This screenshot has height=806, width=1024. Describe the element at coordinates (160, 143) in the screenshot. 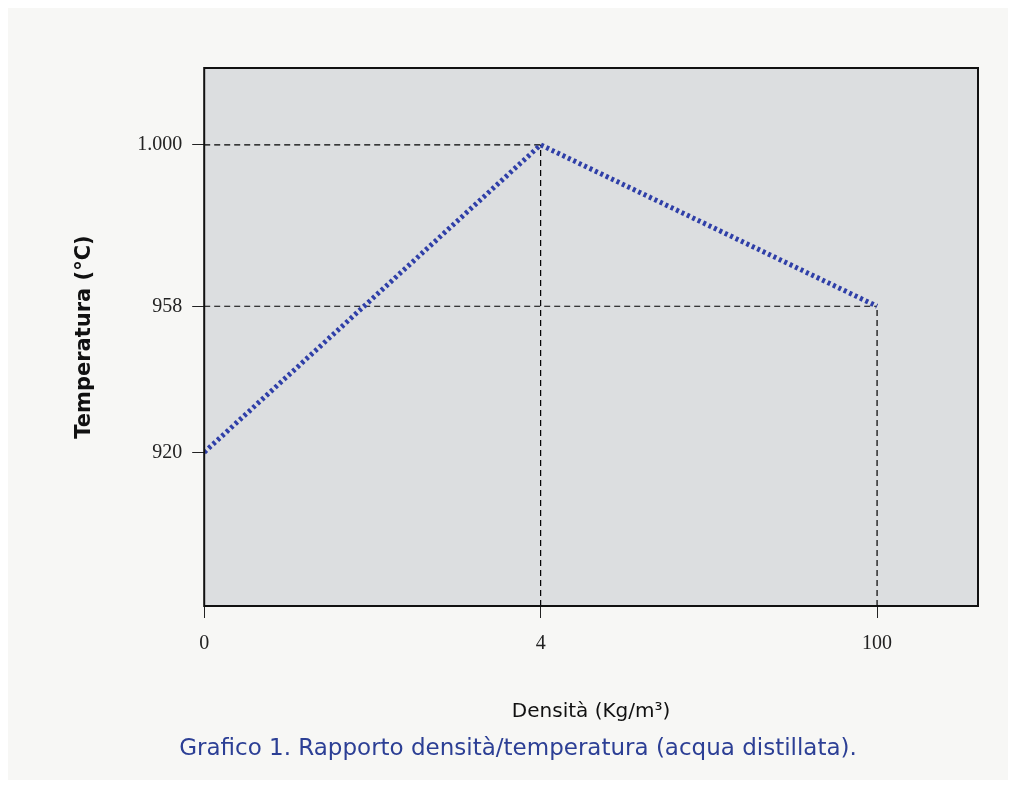

I see `y-tick-label: 1.000` at that location.